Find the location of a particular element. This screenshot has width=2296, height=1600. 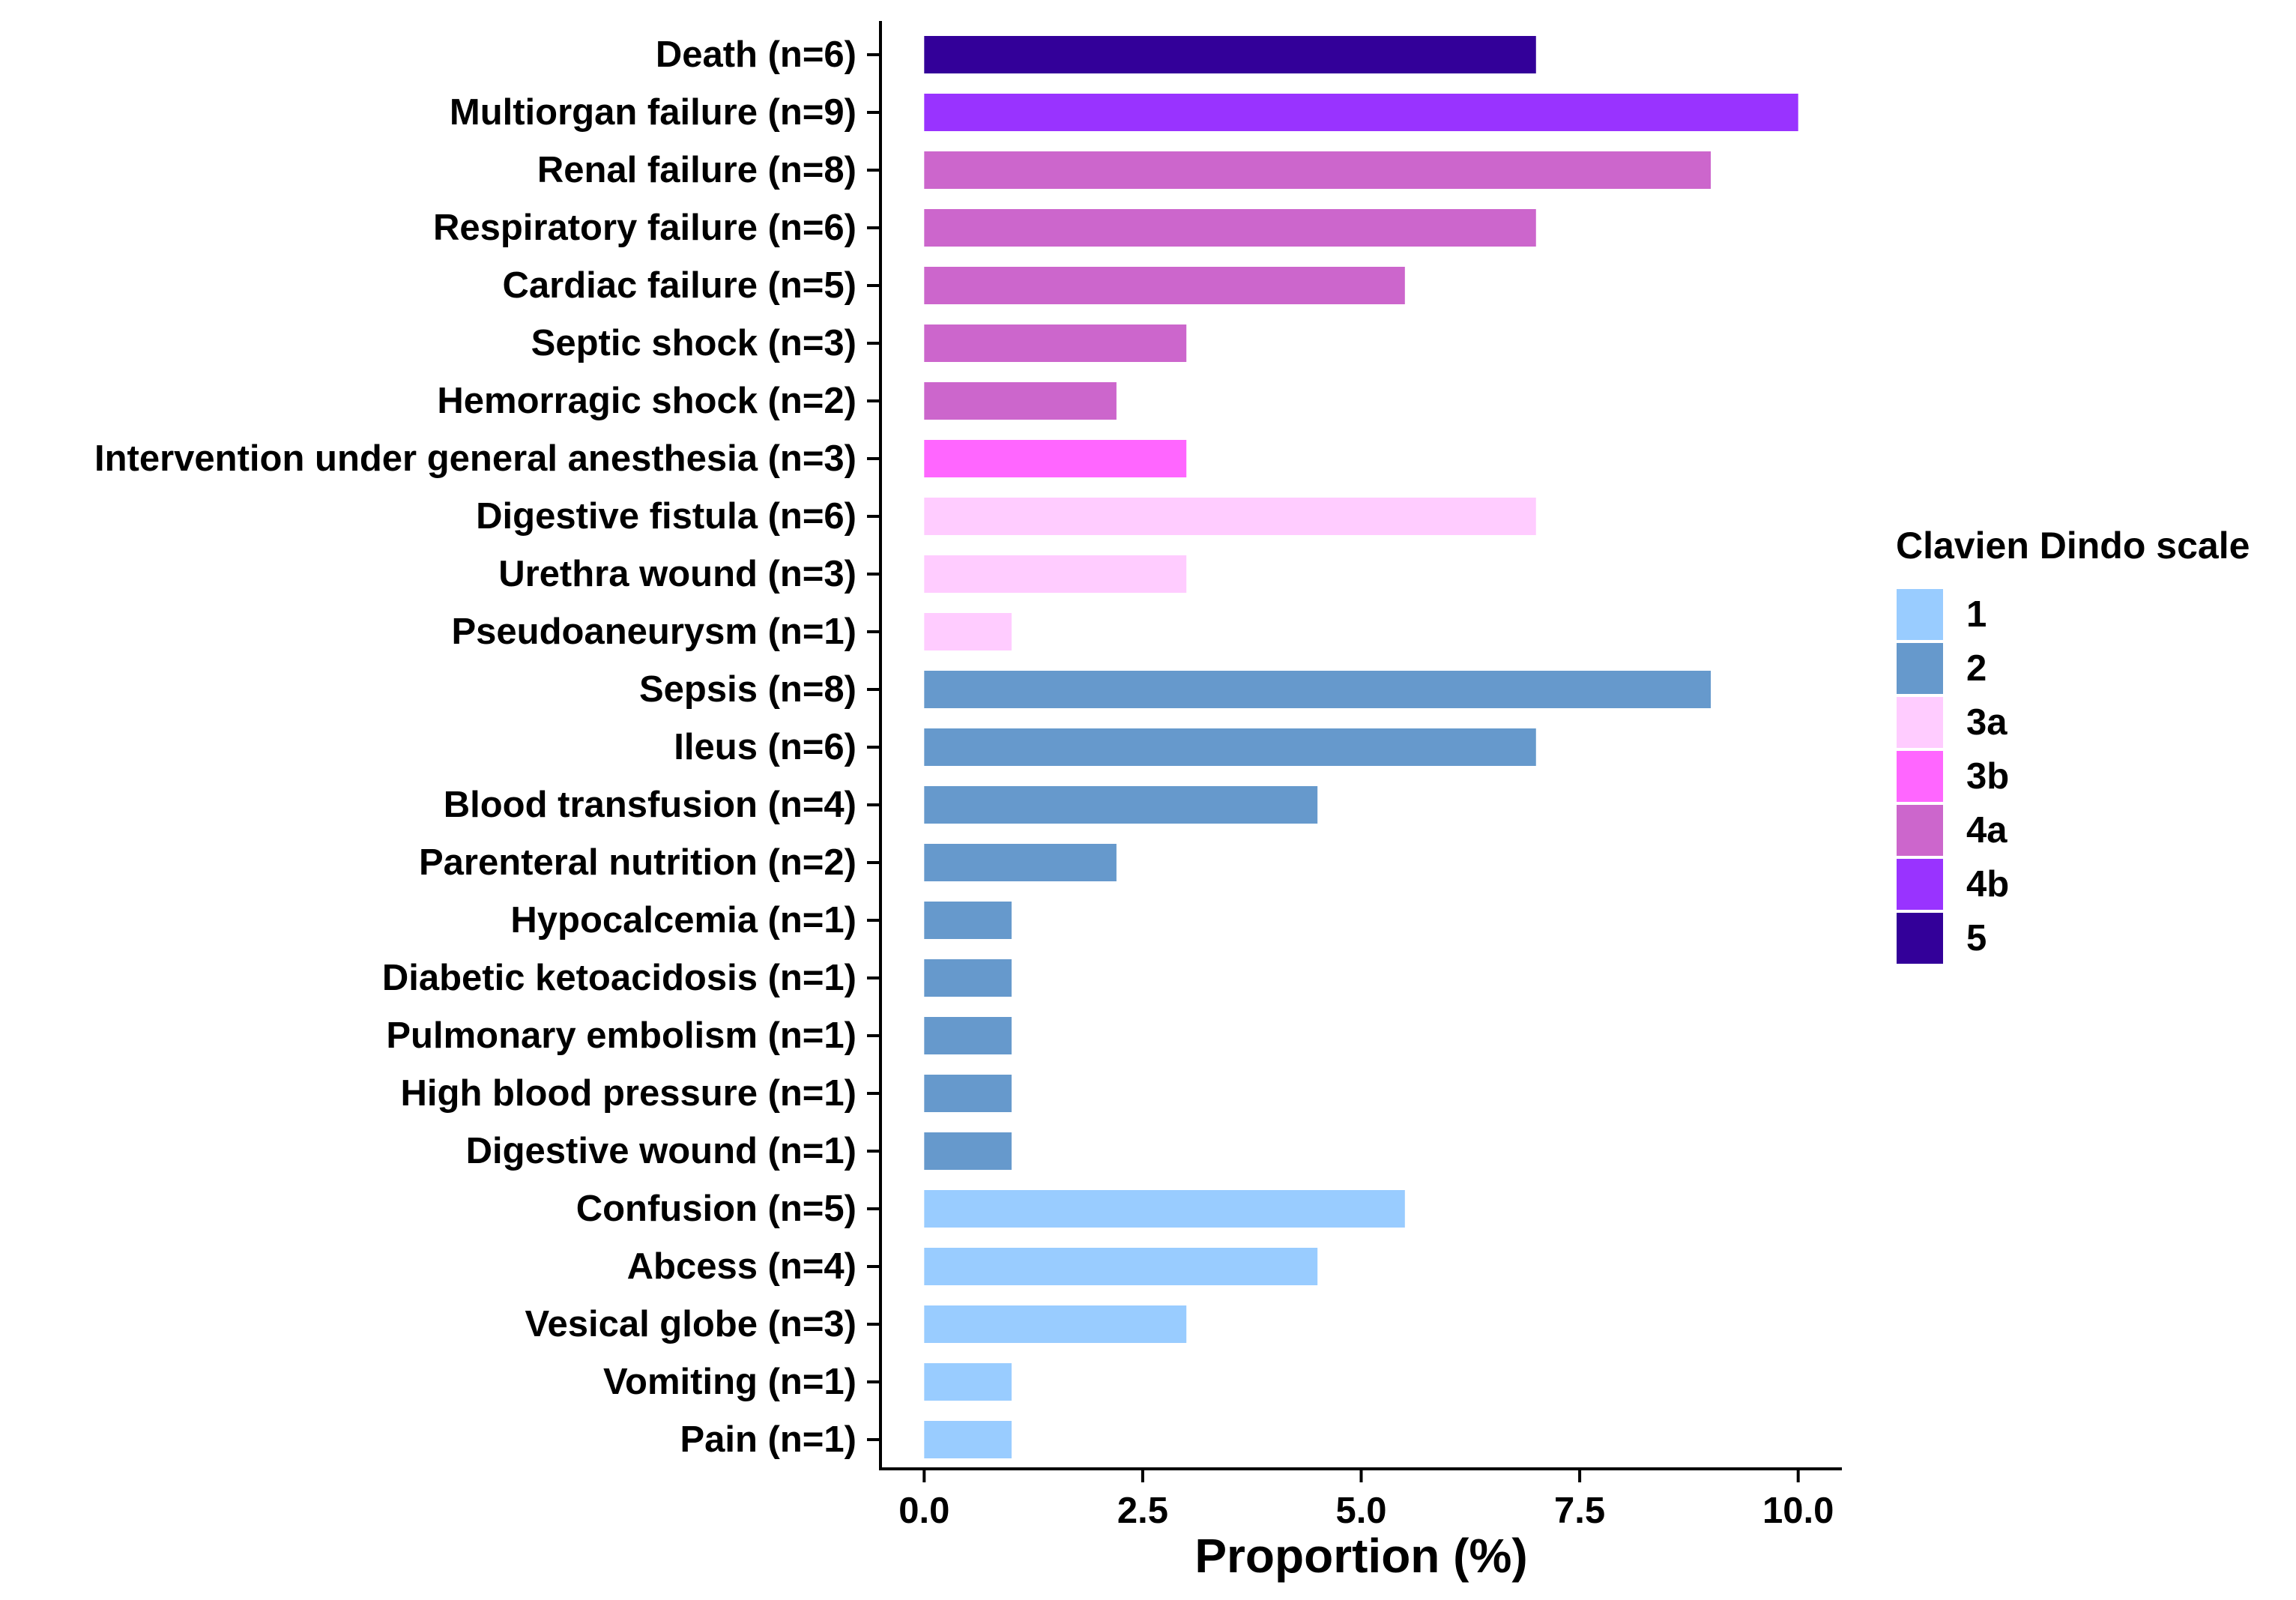

category-label: Cardiac failure (n=5) is located at coordinates (680, 286).